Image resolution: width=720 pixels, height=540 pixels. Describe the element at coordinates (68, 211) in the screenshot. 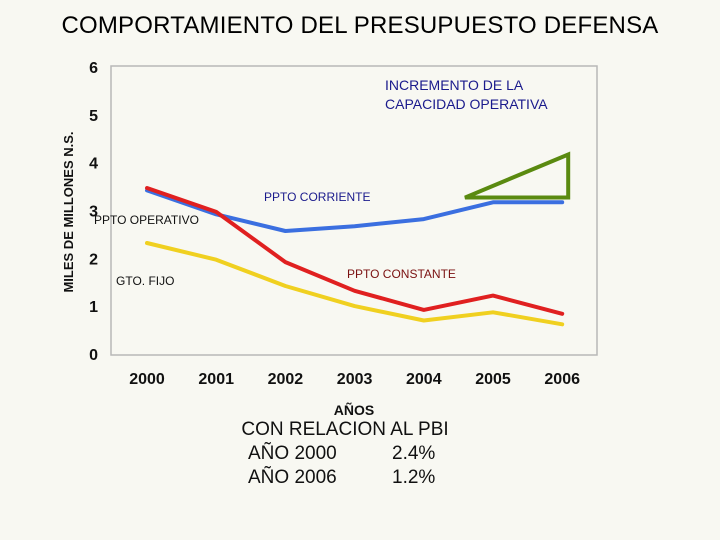

I see `y-axis-title: MILES DE MILLONES N.S.` at that location.